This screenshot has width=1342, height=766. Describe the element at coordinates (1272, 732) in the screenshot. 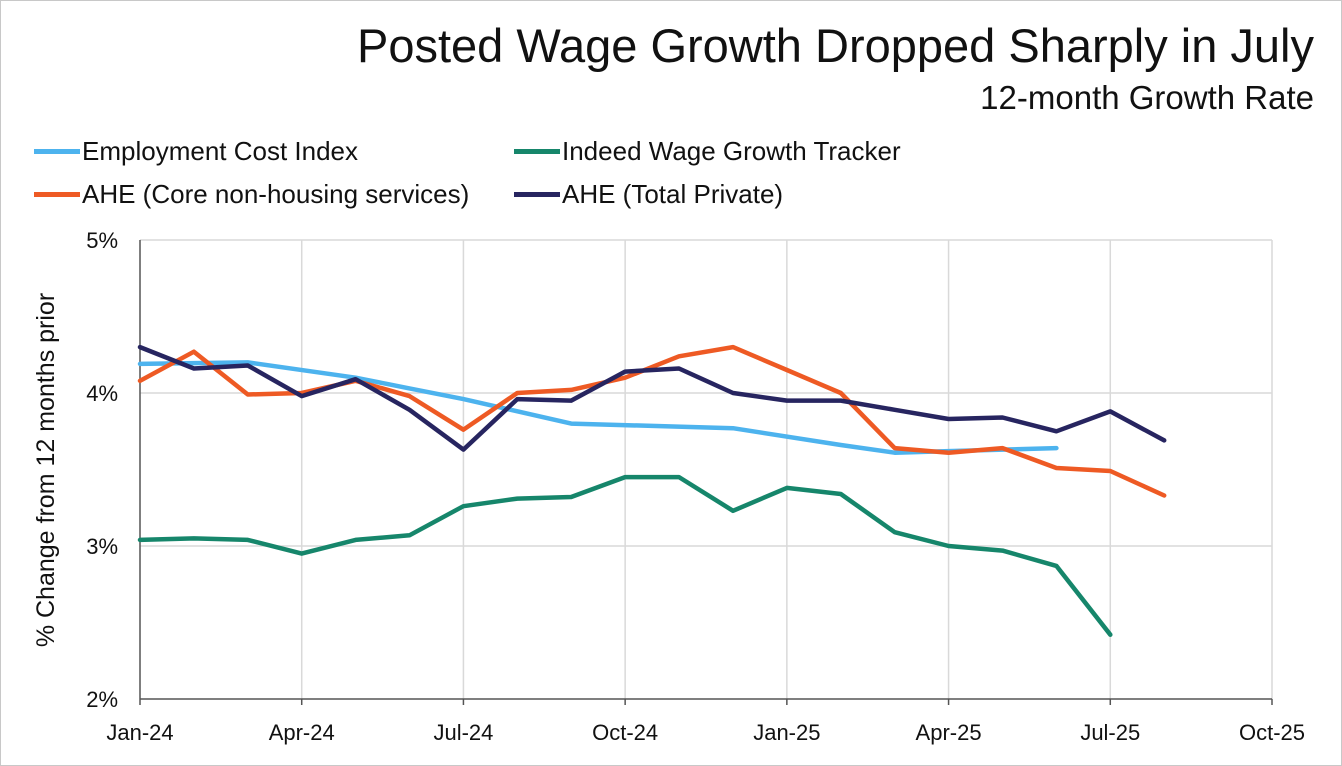

I see `x-tick-label: Oct-25` at that location.